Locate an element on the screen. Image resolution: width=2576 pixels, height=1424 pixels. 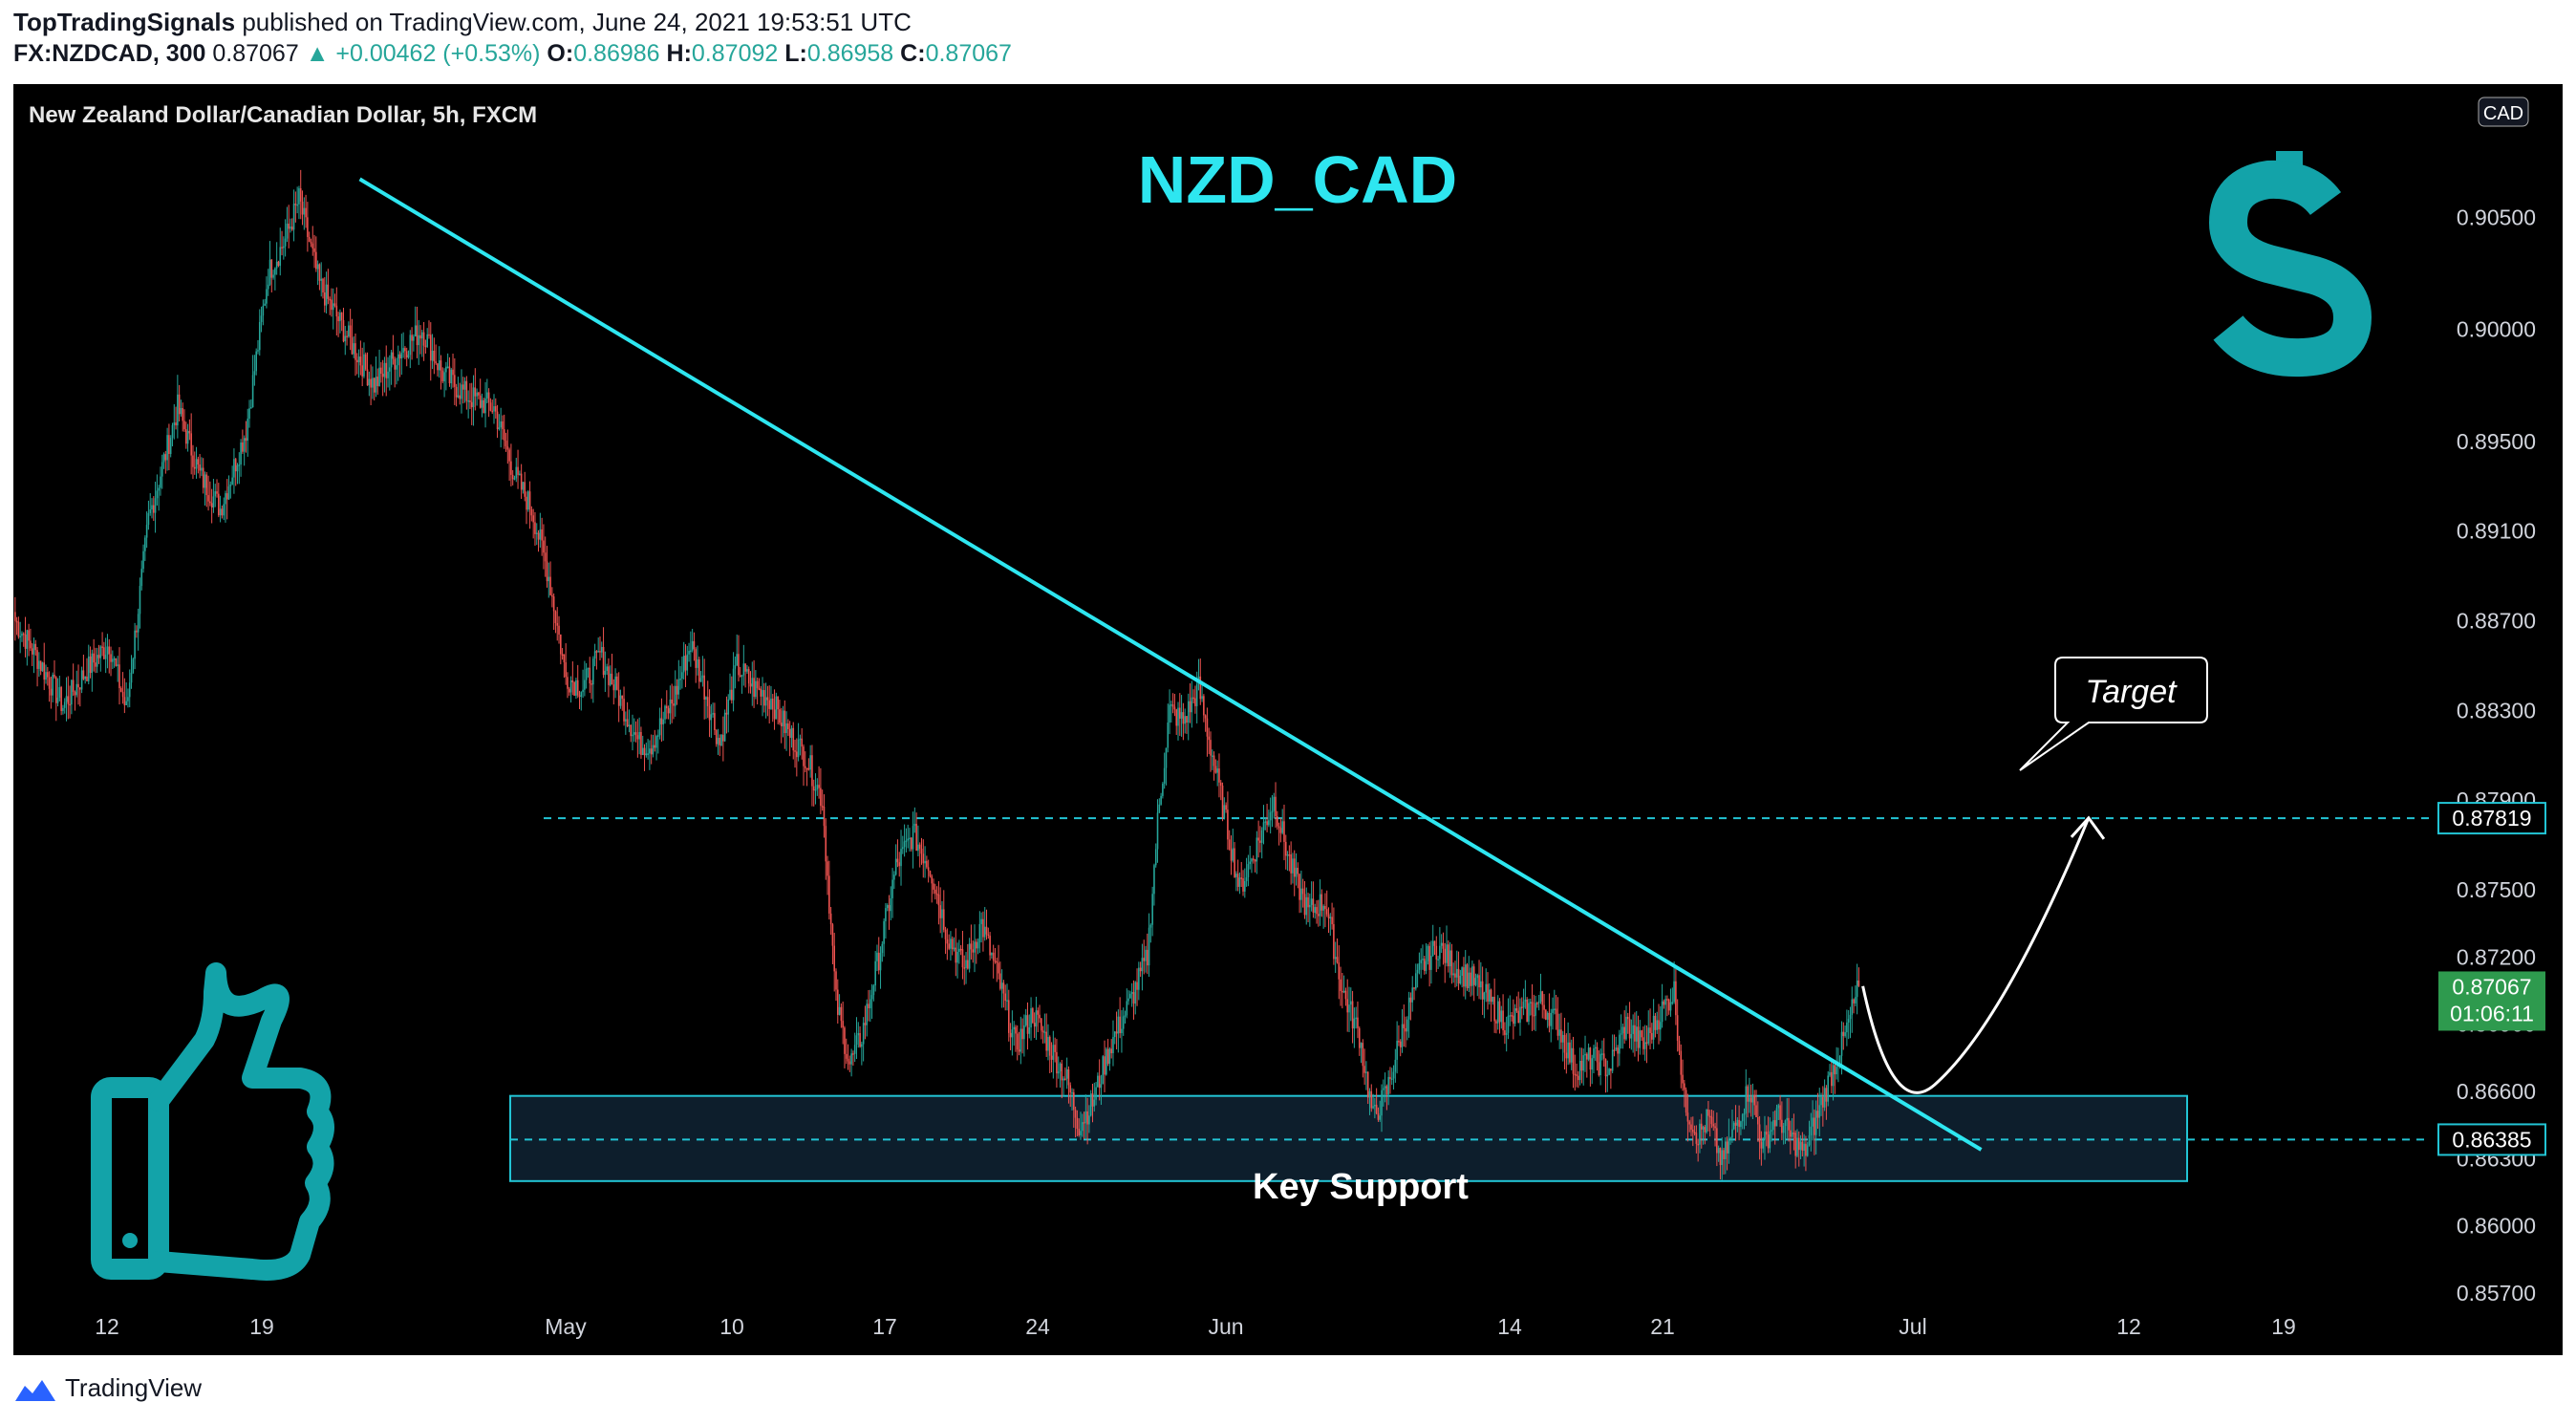
currency-badge is located at coordinates (2503, 112).